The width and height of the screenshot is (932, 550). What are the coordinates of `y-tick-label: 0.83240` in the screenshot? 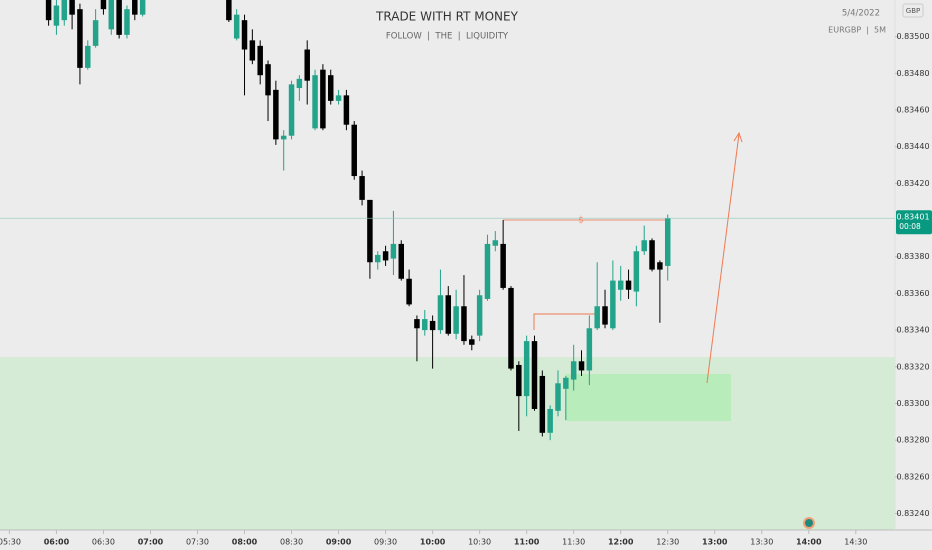 It's located at (912, 513).